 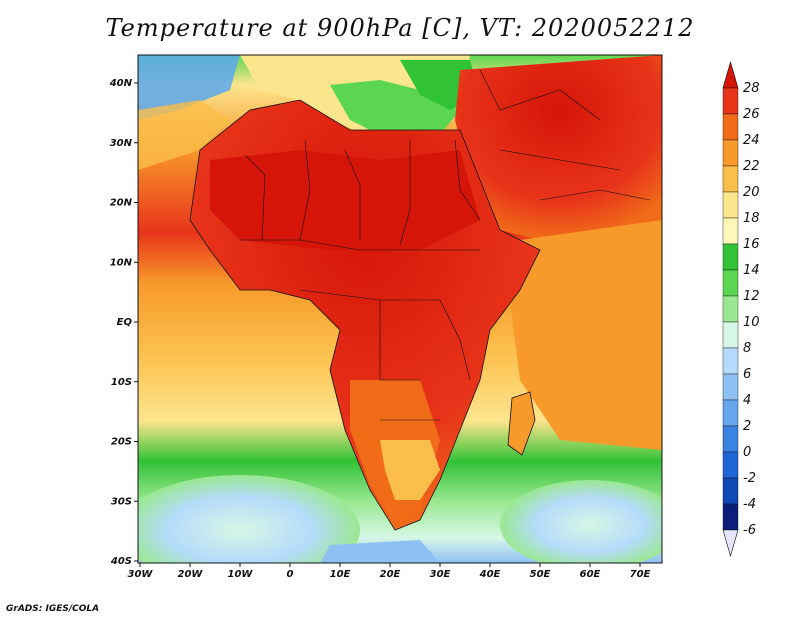 I want to click on longitude-axis: 30W 20W 10W 0 10E 20E 30E 40E 50E 60E 70E, so click(x=389, y=571).